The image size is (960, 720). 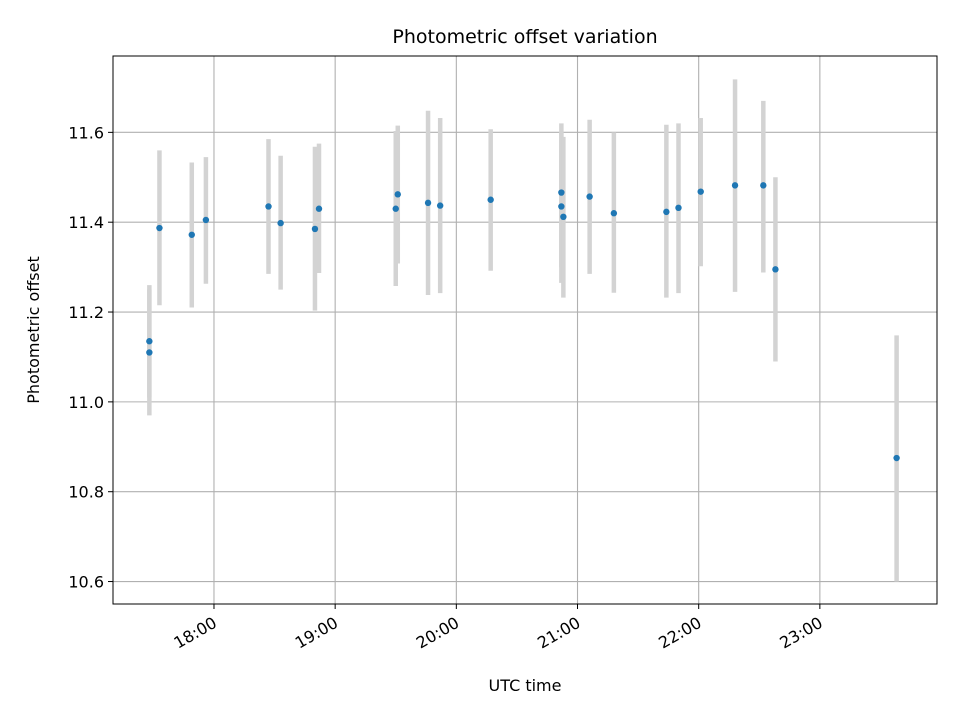 I want to click on y-tick-label: 11.6, so click(x=86, y=132).